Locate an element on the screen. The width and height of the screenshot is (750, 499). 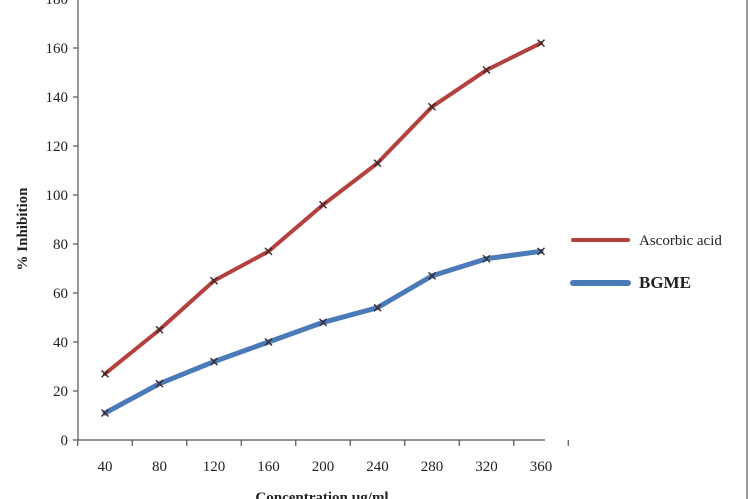
y-tick-label: 0 is located at coordinates (65, 441).